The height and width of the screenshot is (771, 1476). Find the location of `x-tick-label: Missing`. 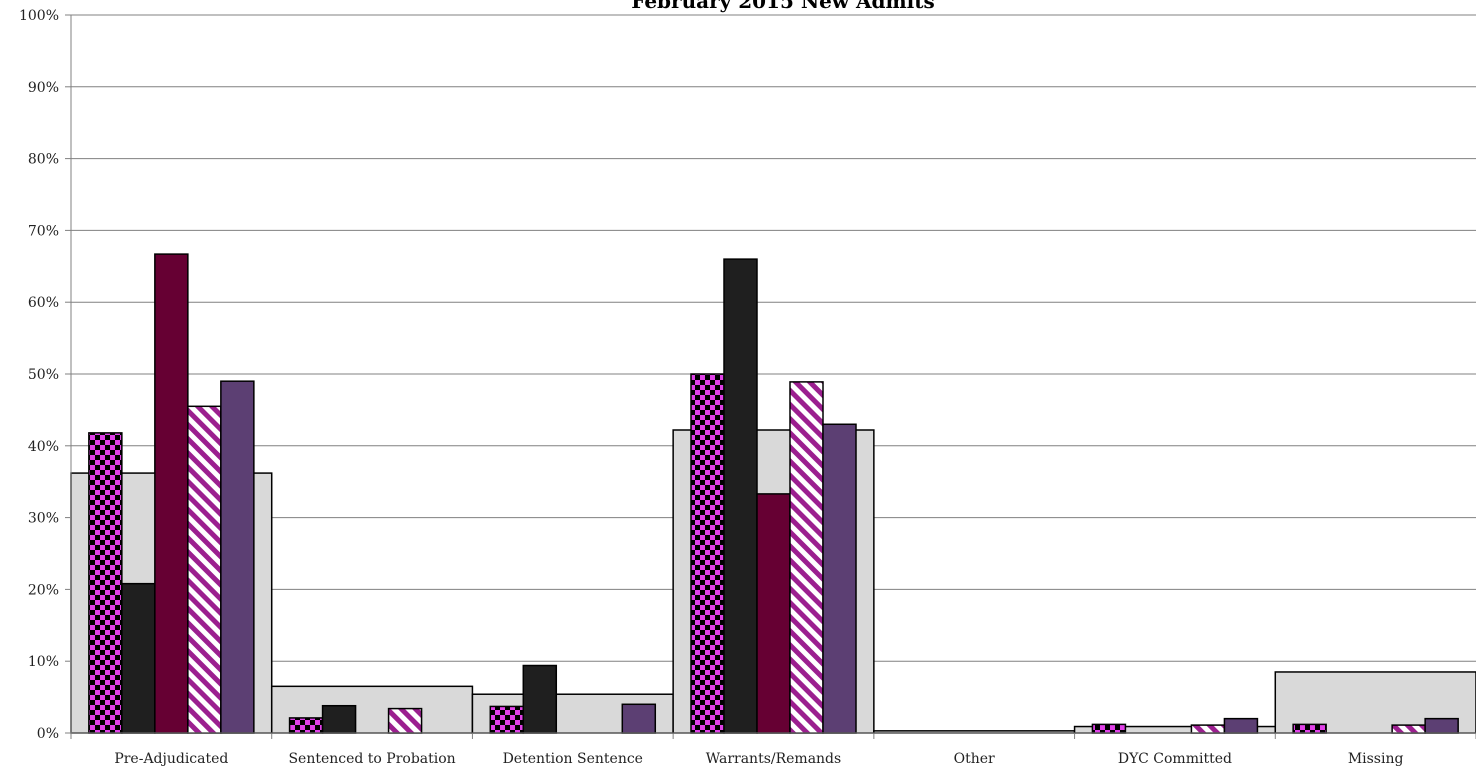

x-tick-label: Missing is located at coordinates (1376, 759).